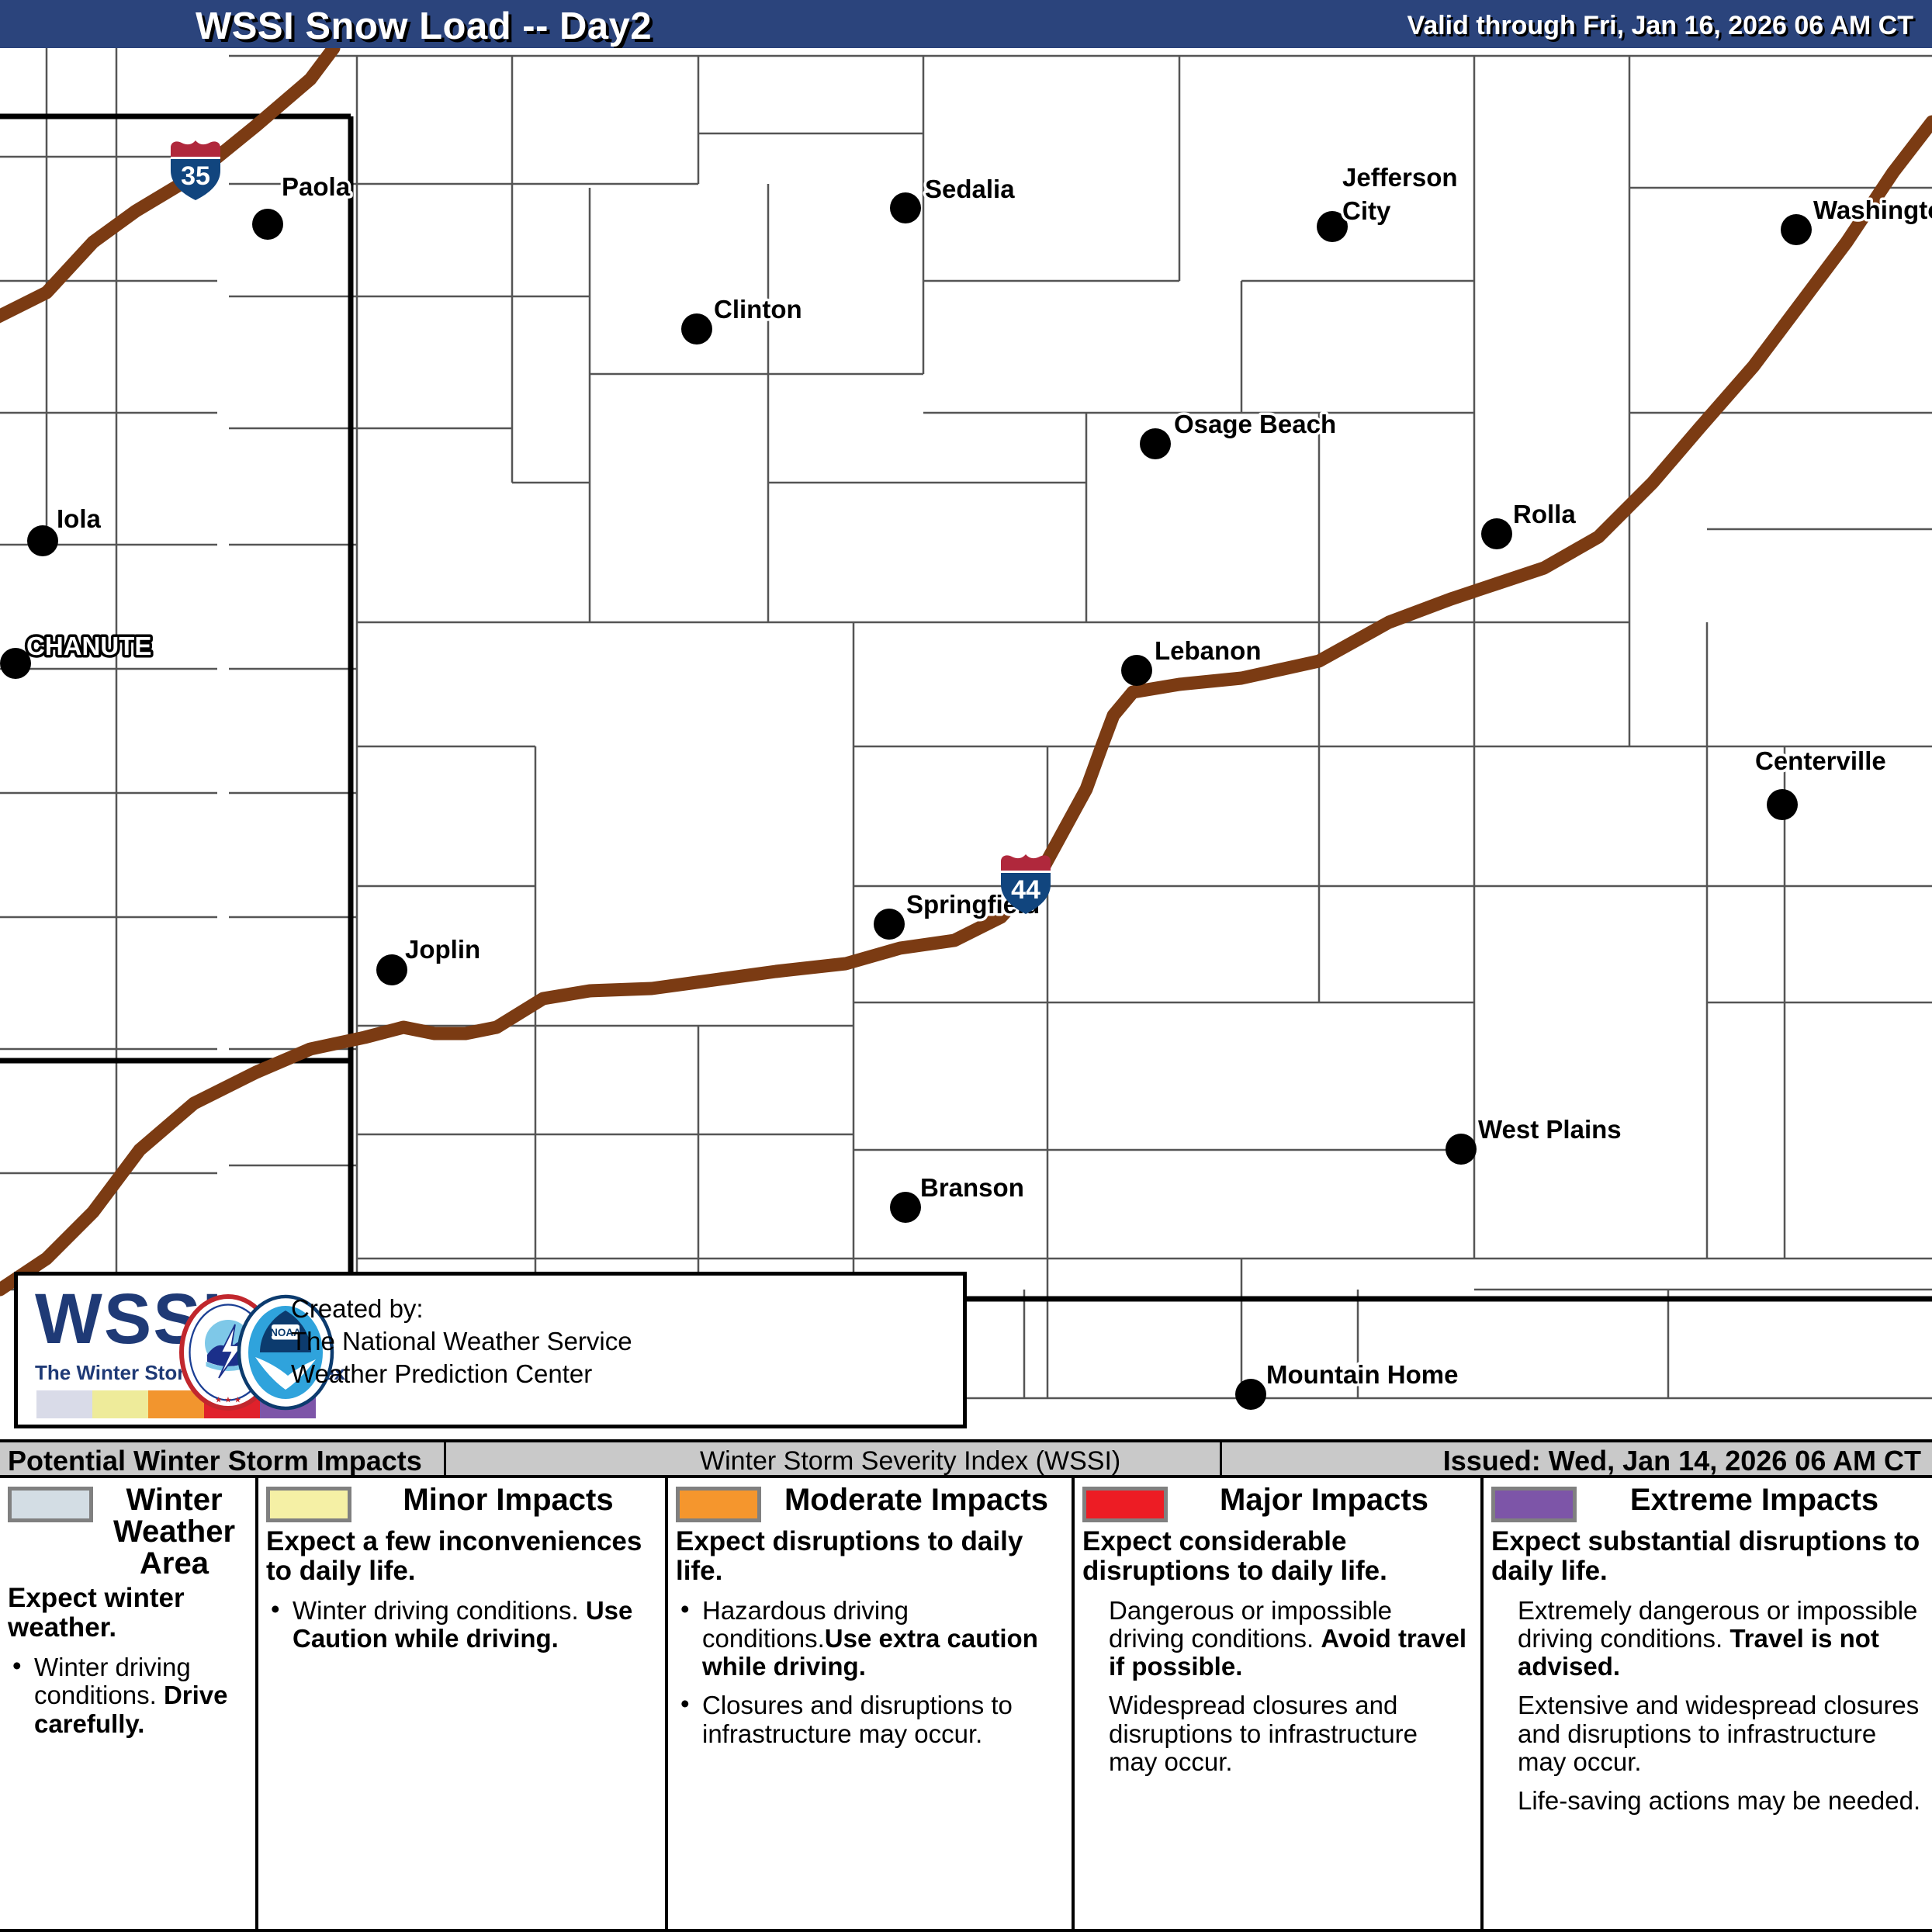  I want to click on city-dot-washington, so click(1797, 229).